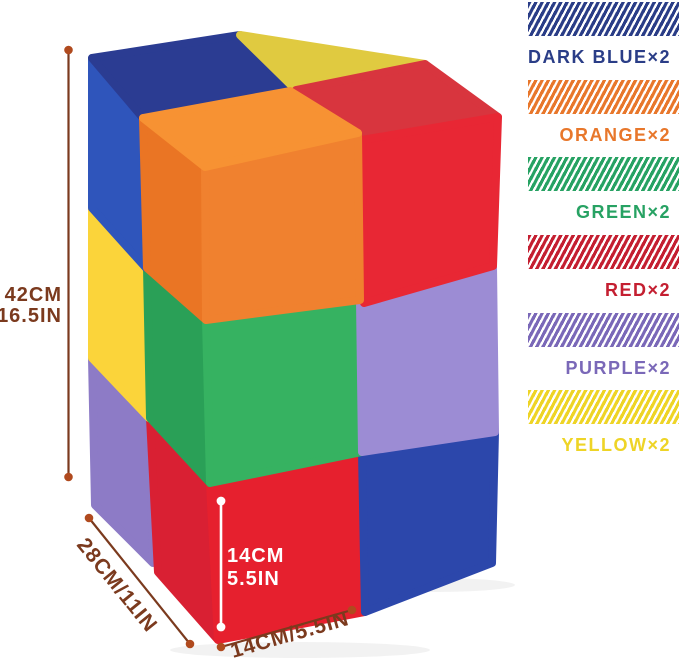 Image resolution: width=679 pixels, height=666 pixels. What do you see at coordinates (623, 212) in the screenshot?
I see `legend-label-green: GREEN×2` at bounding box center [623, 212].